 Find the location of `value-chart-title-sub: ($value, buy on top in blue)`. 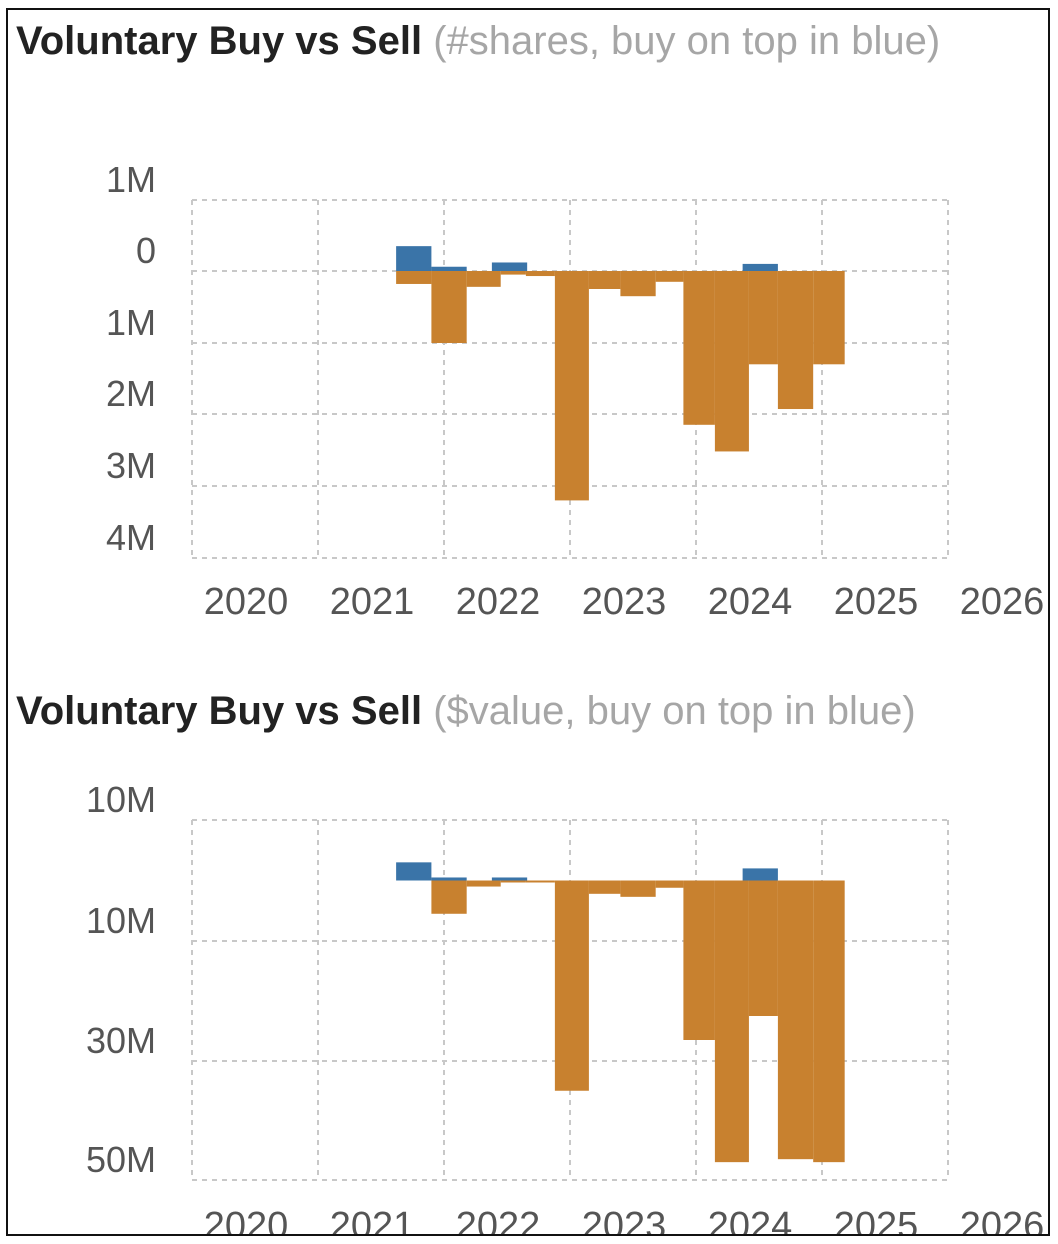

value-chart-title-sub: ($value, buy on top in blue) is located at coordinates (674, 711).